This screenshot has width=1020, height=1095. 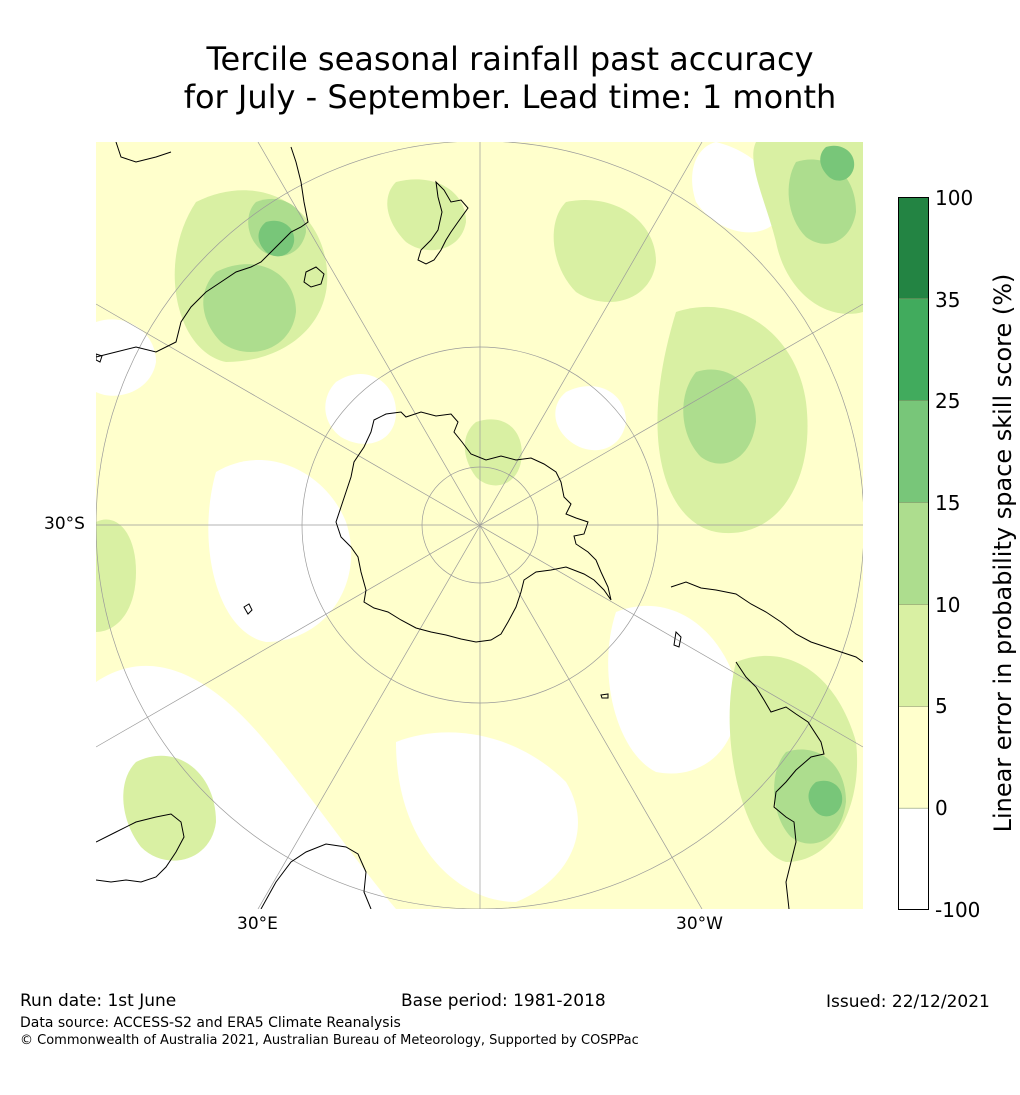 I want to click on colorbar-tick-minus100: -100, so click(x=958, y=910).